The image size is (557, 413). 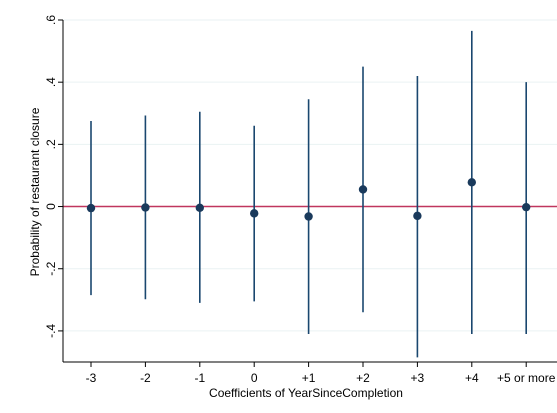 I want to click on y-axis-ticks: -.4 -.2 0 .2 .4 .6, so click(x=53, y=176).